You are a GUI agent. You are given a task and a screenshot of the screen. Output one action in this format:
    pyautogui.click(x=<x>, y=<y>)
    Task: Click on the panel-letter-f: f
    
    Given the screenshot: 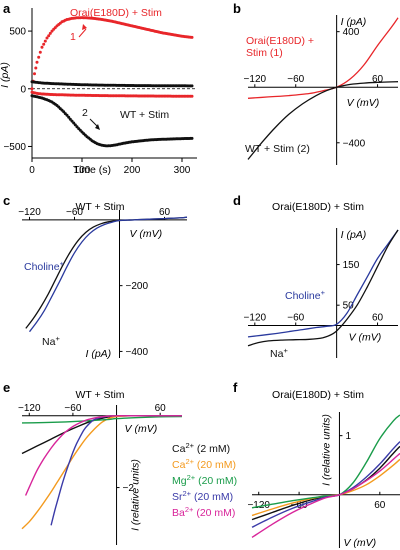 What is the action you would take?
    pyautogui.click(x=235, y=387)
    